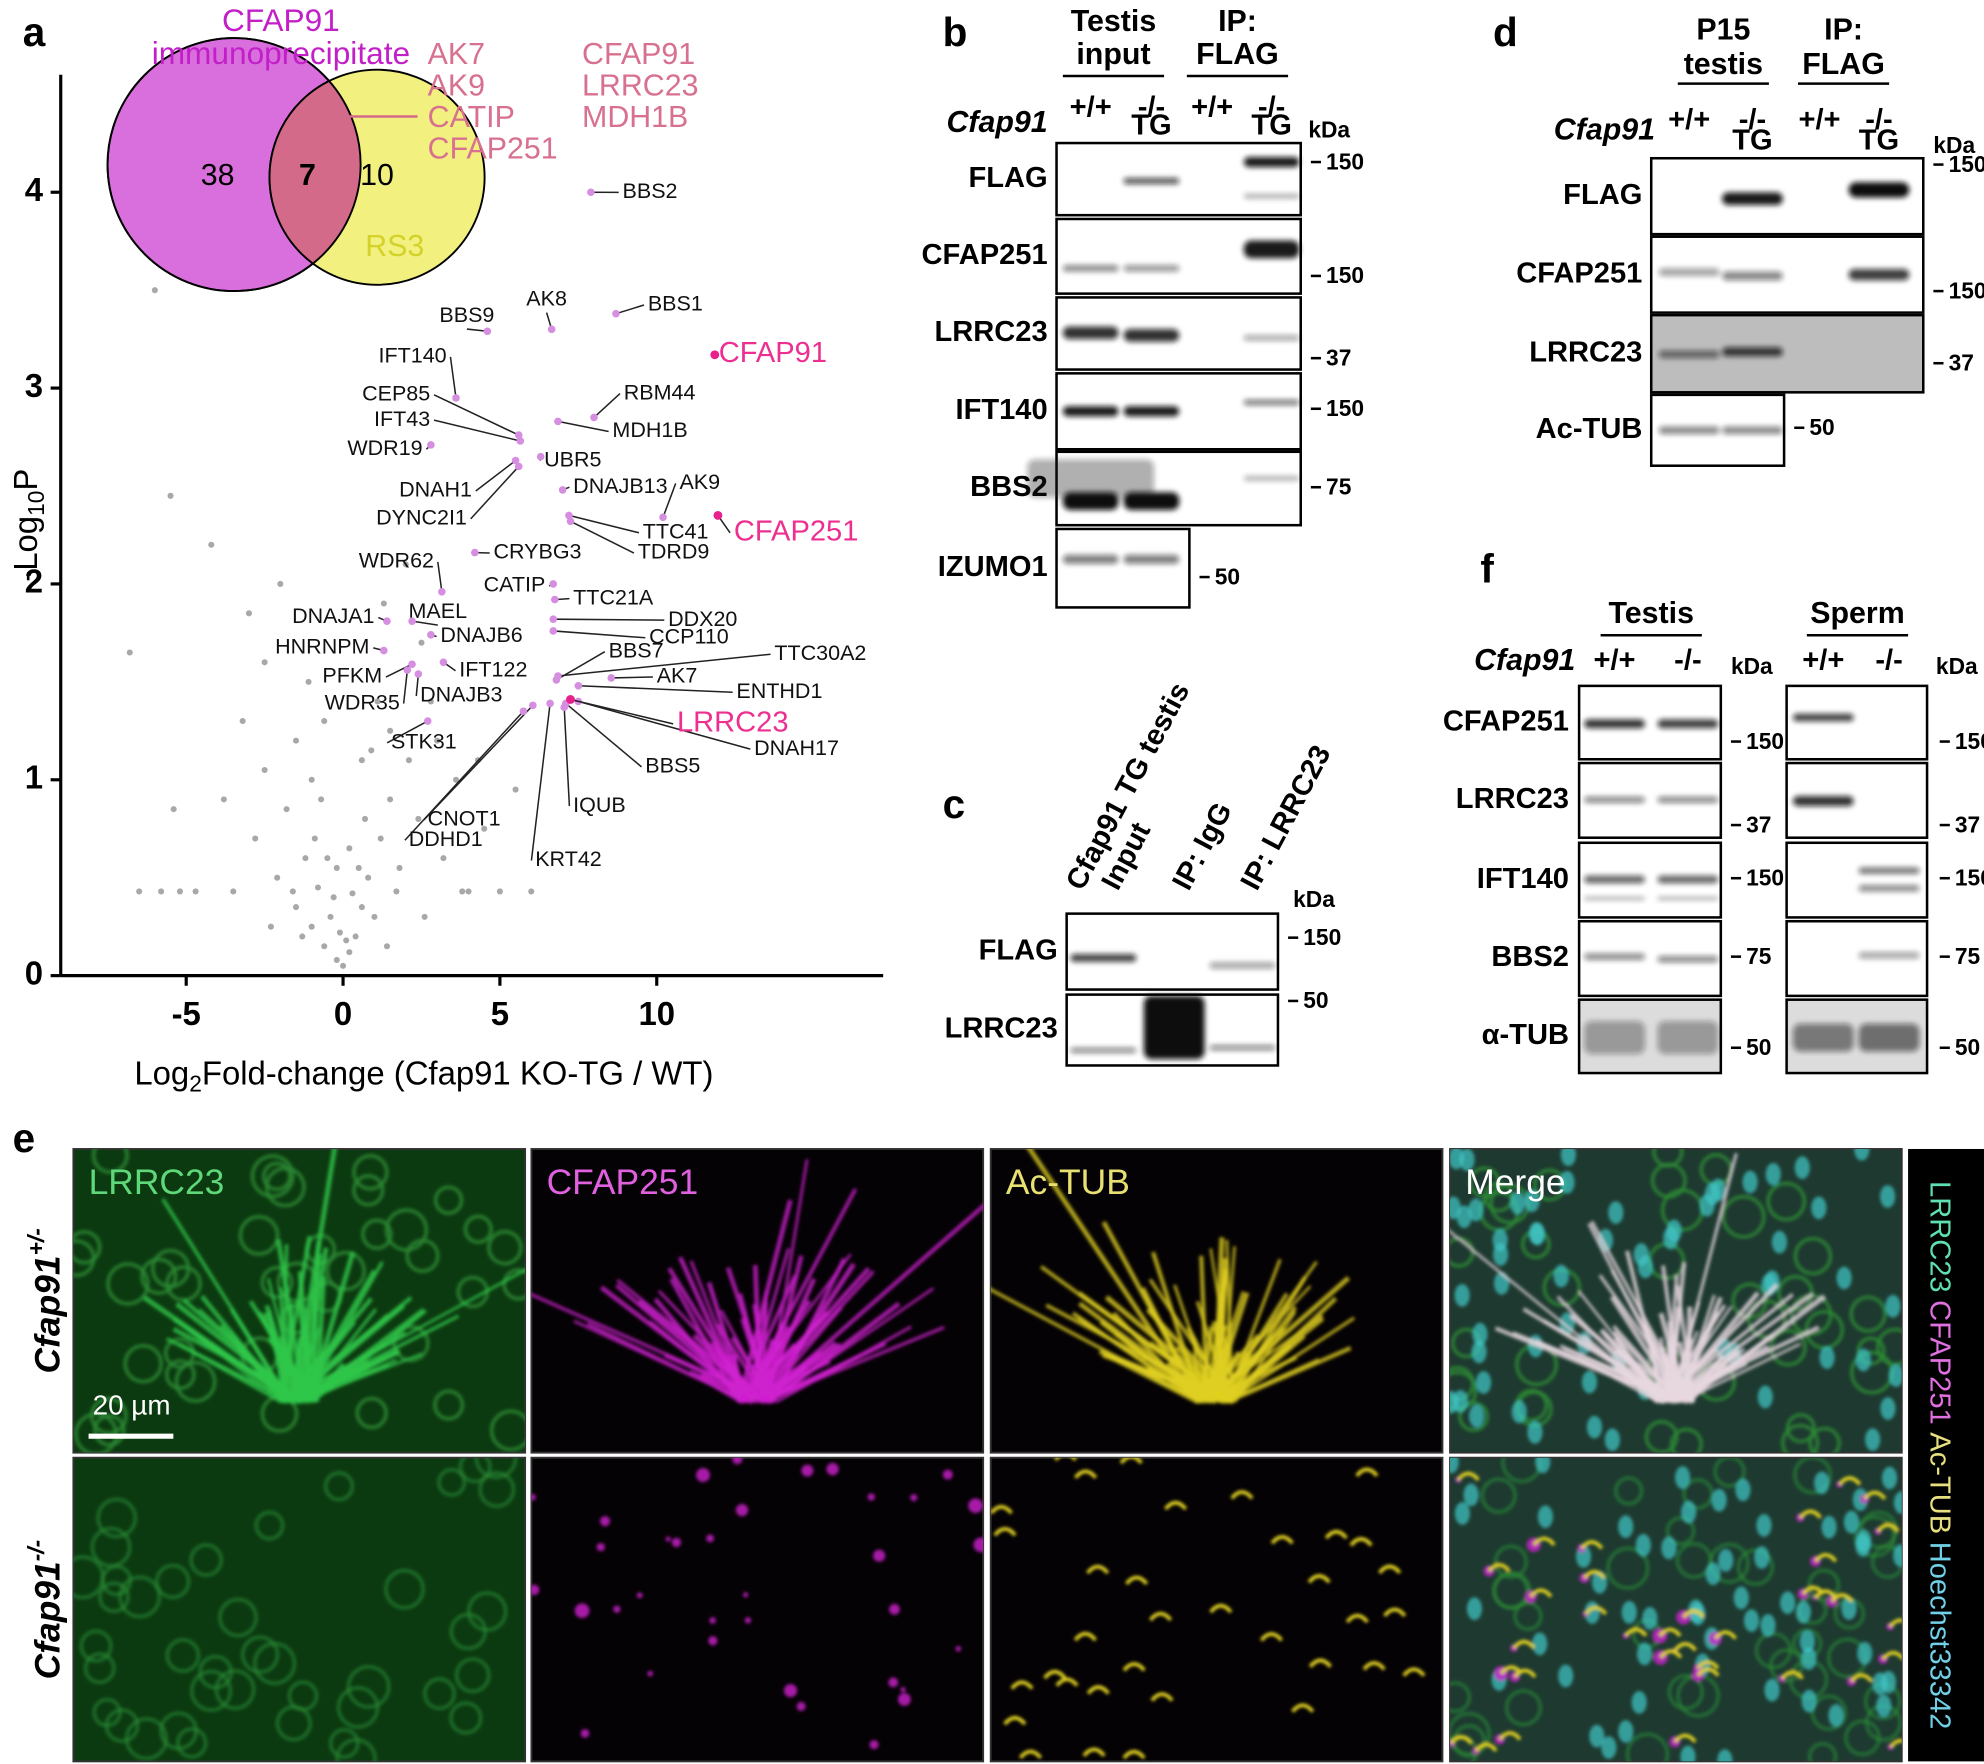 Image resolution: width=1984 pixels, height=1764 pixels. Describe the element at coordinates (25, 480) in the screenshot. I see `y-label-rest: P` at that location.